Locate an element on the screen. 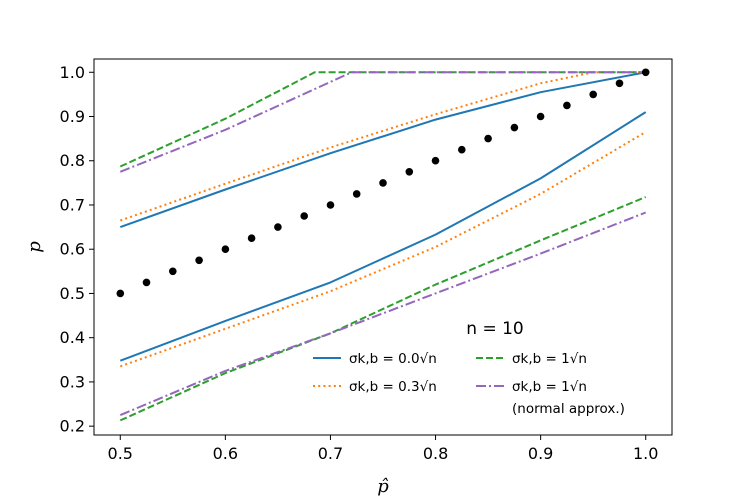  y-axis: 0.2 0.3 0.4 0.5 0.6 0.7 0.8 0.9 1.0 is located at coordinates (77, 249).